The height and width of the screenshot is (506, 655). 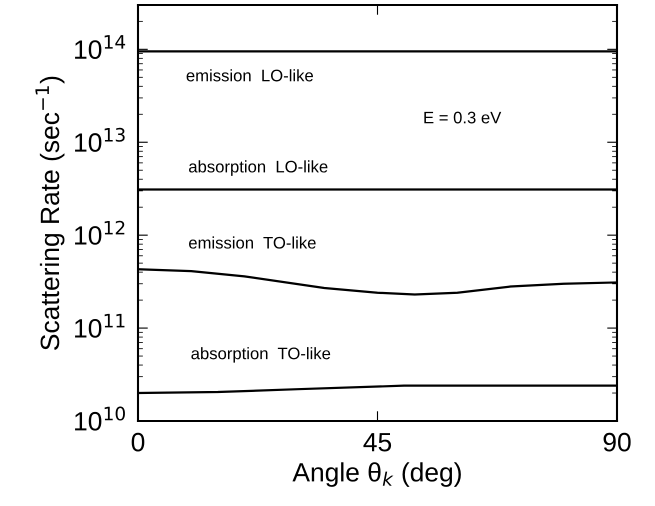 What do you see at coordinates (463, 118) in the screenshot?
I see `annotation: E = 0.3 eV` at bounding box center [463, 118].